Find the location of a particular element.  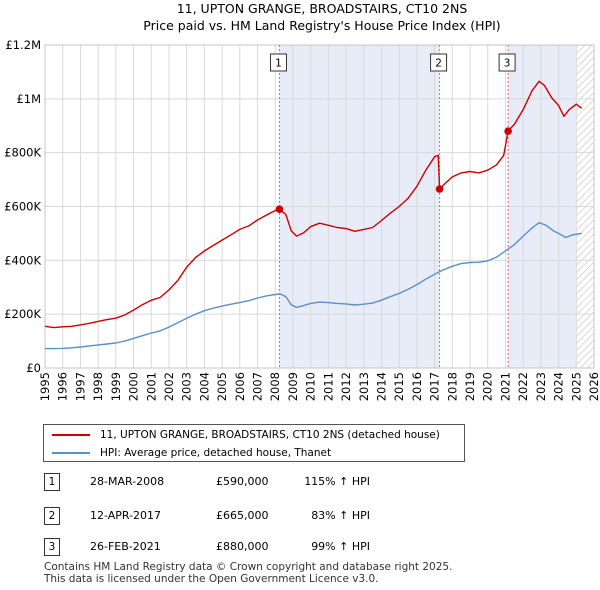

sale-price: £665,000 is located at coordinates (242, 515).